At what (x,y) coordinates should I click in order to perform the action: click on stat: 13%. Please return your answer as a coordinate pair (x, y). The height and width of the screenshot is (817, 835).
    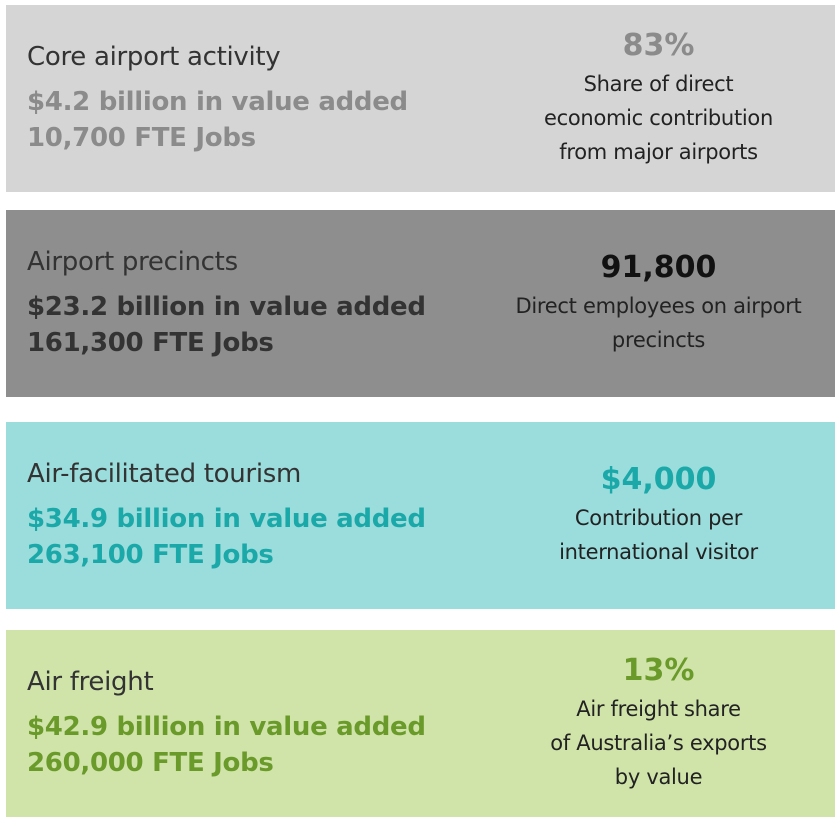
    Looking at the image, I should click on (658, 670).